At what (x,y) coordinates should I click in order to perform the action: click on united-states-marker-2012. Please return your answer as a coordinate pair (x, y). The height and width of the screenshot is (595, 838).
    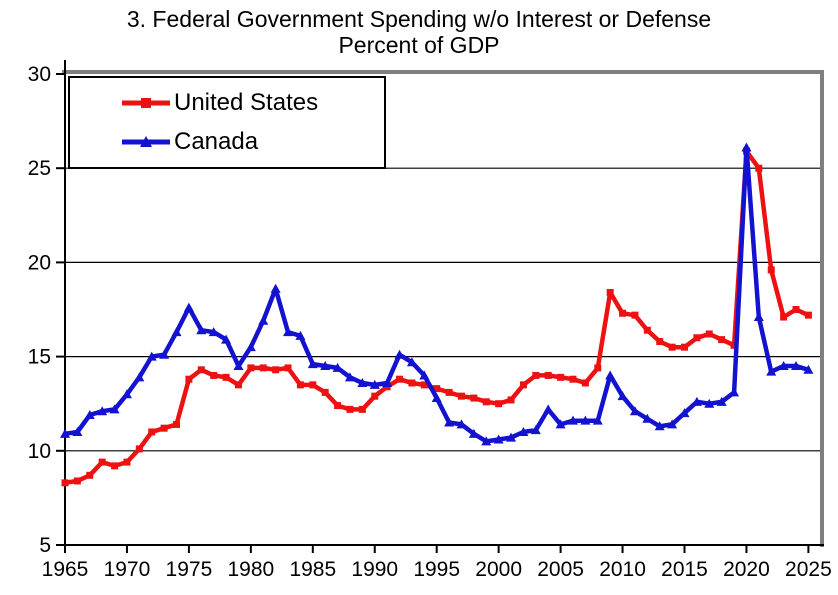
    Looking at the image, I should click on (647, 330).